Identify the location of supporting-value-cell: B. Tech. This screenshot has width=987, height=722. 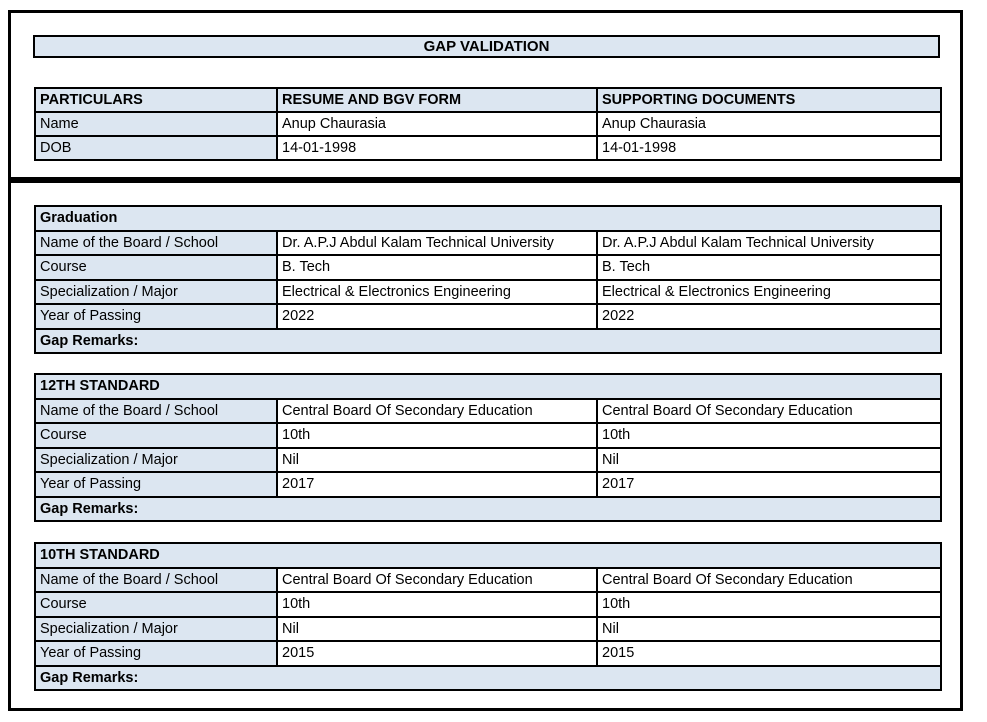
(769, 267).